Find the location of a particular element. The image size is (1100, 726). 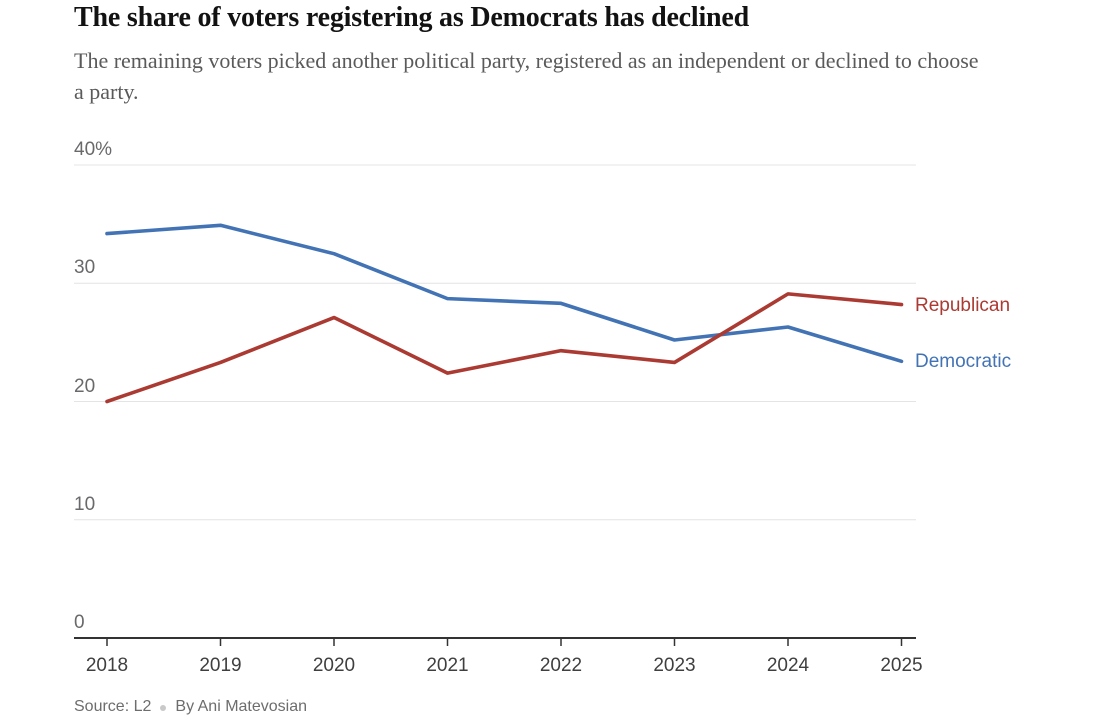

democratic-line is located at coordinates (504, 293).